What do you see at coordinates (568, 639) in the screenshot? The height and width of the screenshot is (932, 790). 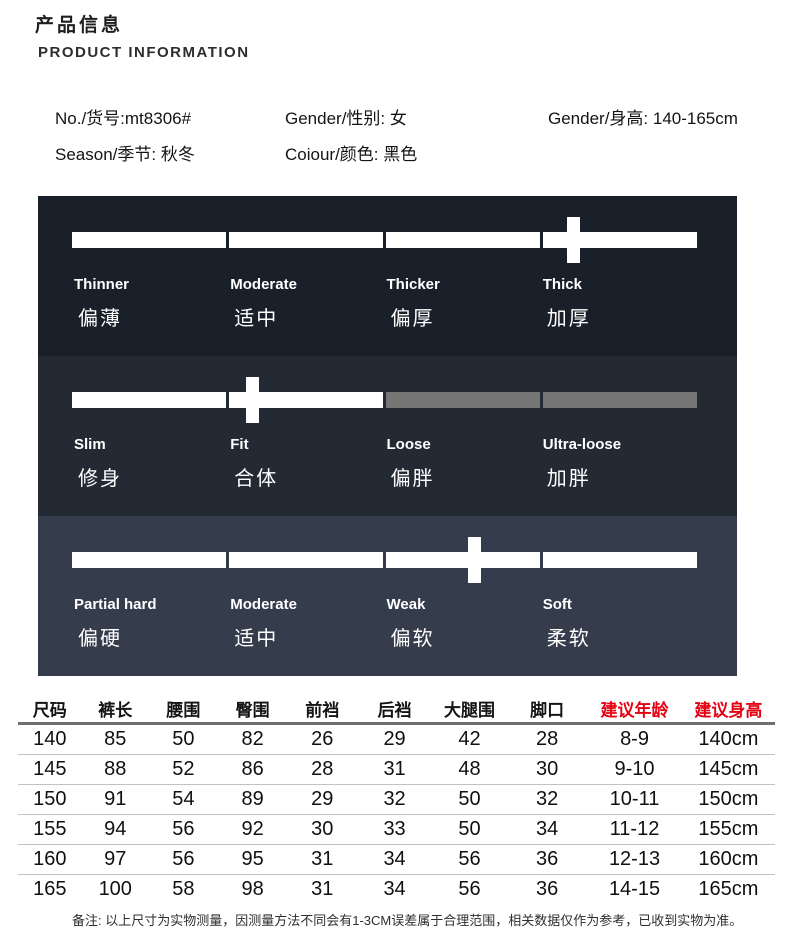 I see `scale-label-zh: 柔软` at bounding box center [568, 639].